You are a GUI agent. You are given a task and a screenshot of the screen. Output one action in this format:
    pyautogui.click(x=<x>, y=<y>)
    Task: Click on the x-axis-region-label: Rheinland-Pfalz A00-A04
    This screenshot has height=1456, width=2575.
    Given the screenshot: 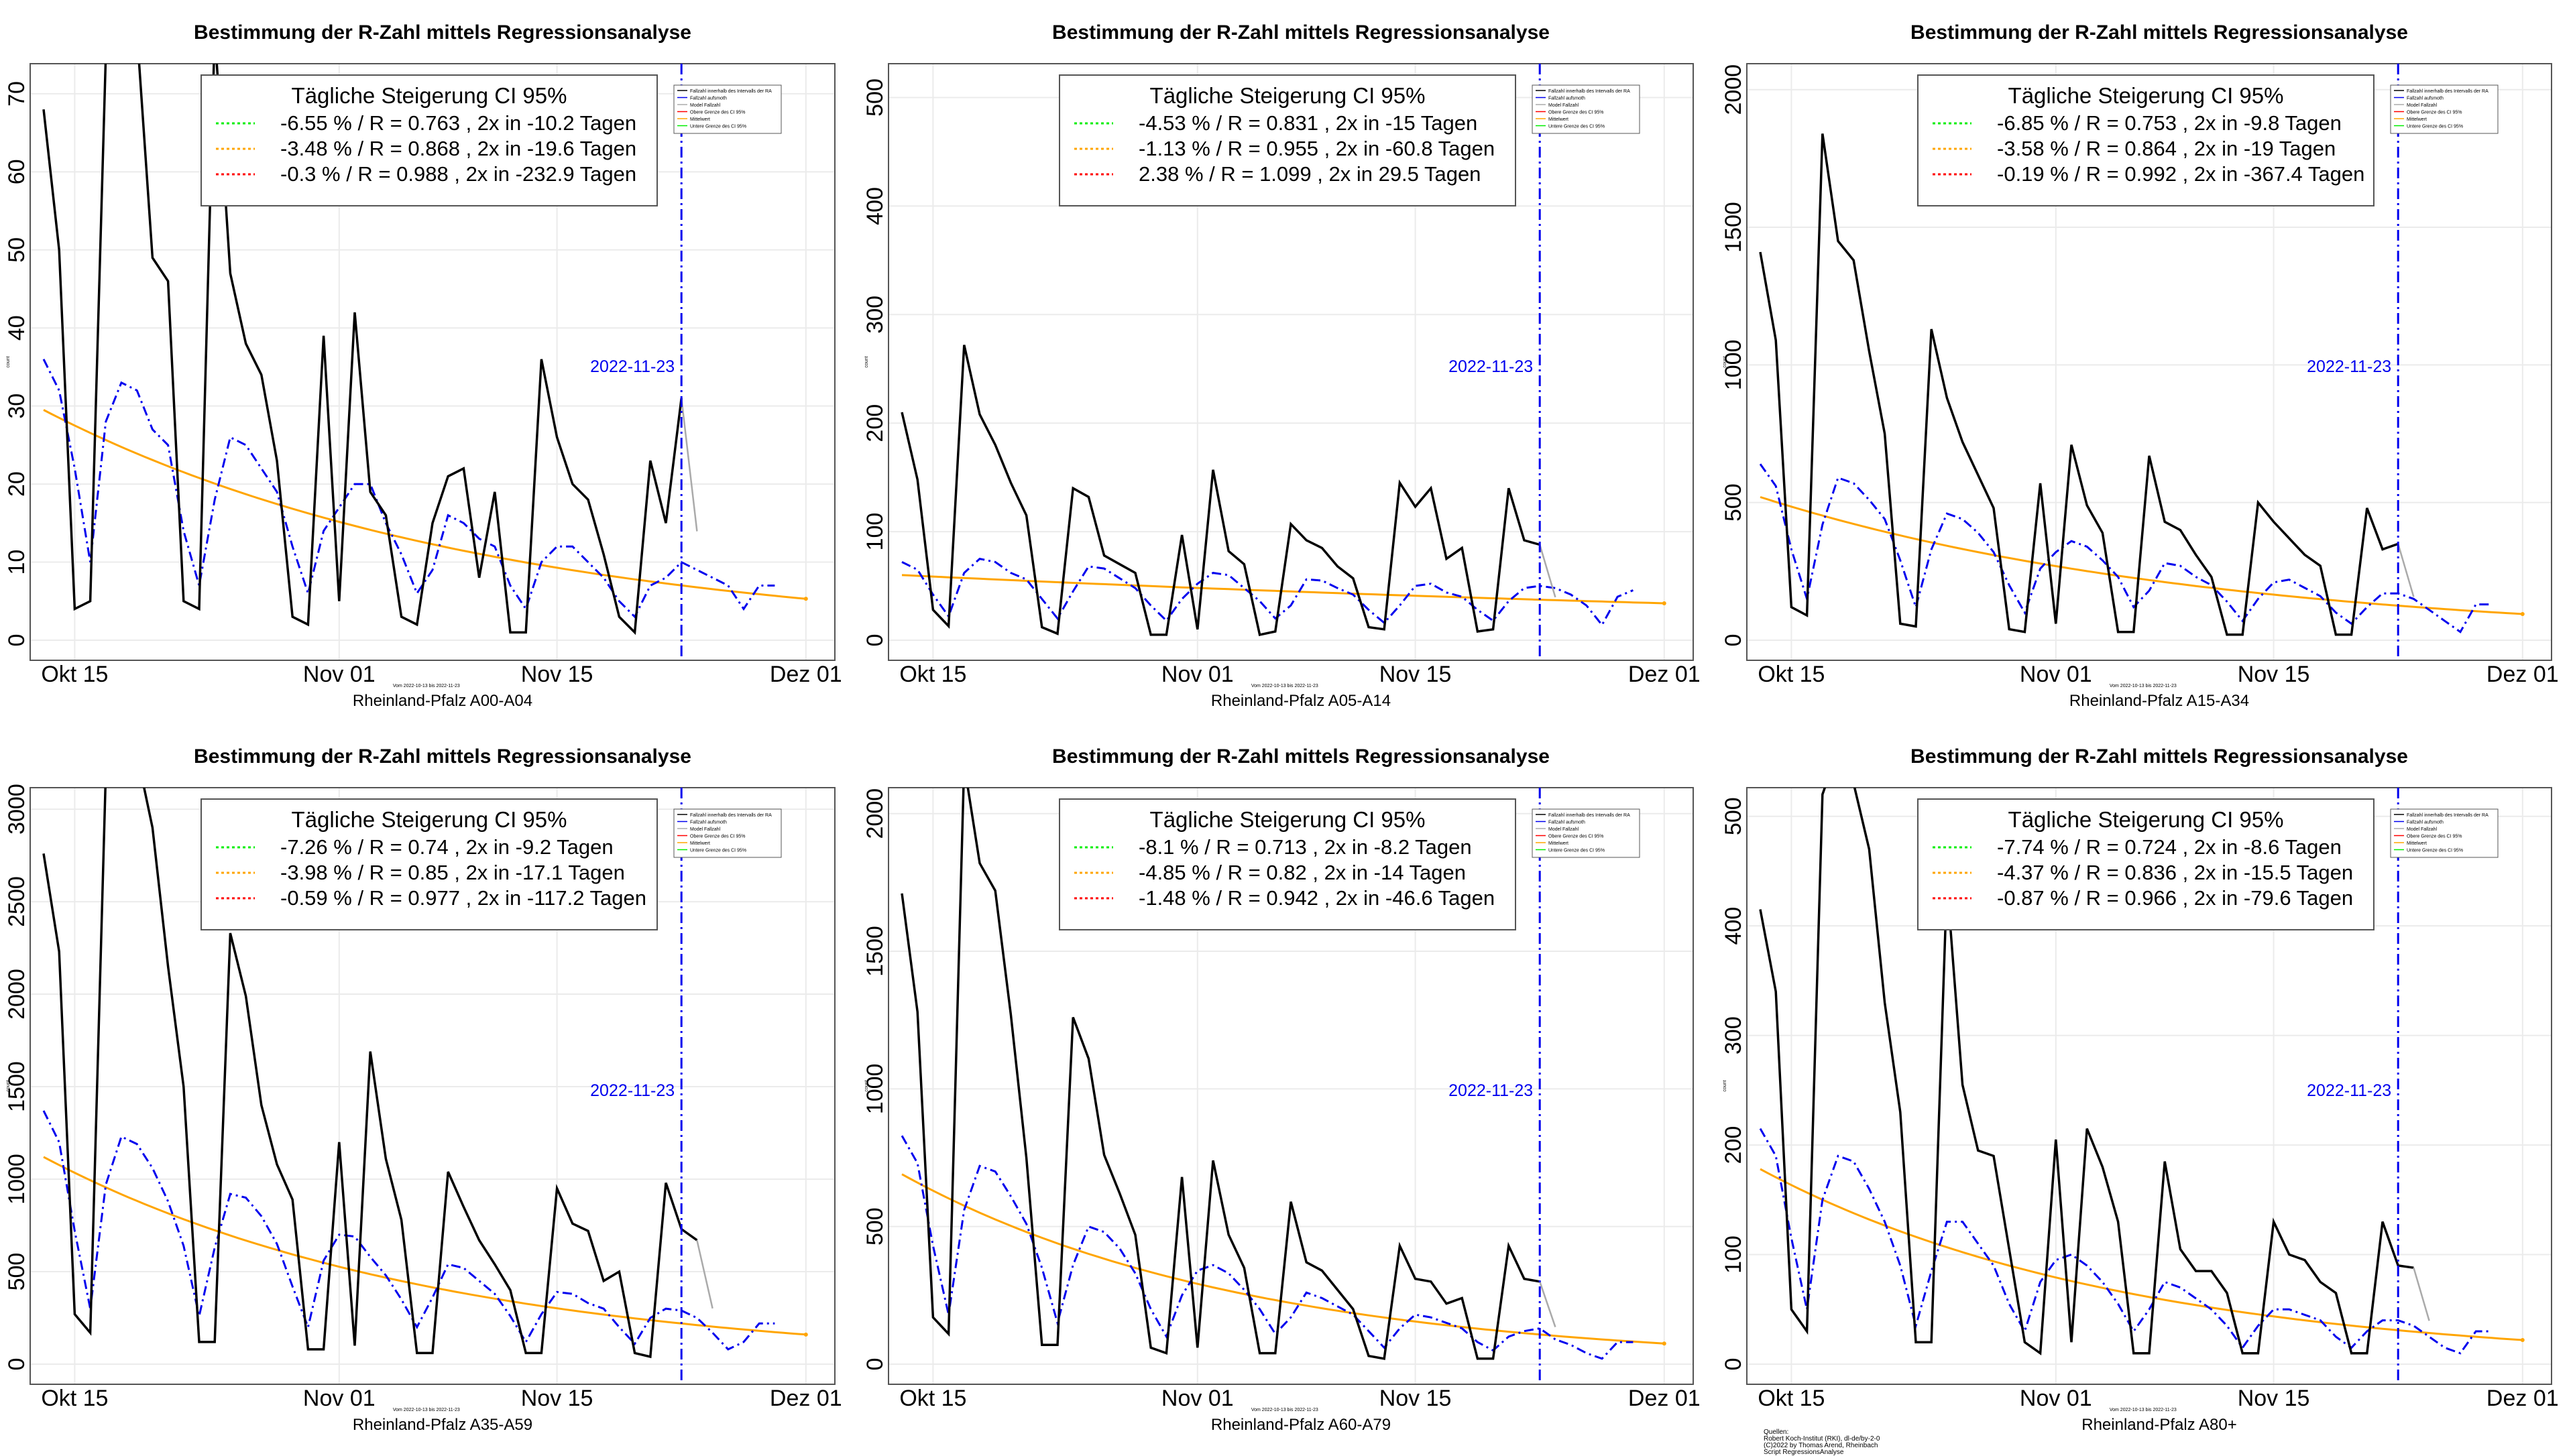 What is the action you would take?
    pyautogui.click(x=442, y=701)
    